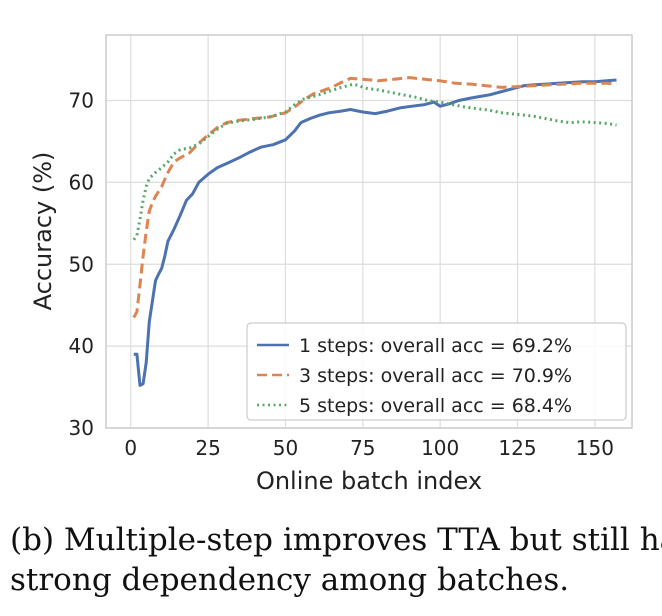 This screenshot has width=662, height=616. I want to click on x-tick-label: 50, so click(285, 448).